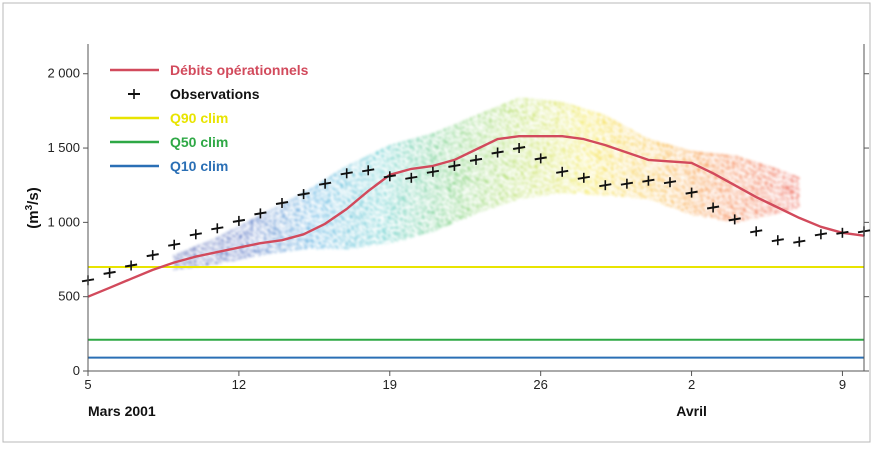 Image resolution: width=874 pixels, height=451 pixels. Describe the element at coordinates (63, 221) in the screenshot. I see `y-tick-label: 1 000` at that location.